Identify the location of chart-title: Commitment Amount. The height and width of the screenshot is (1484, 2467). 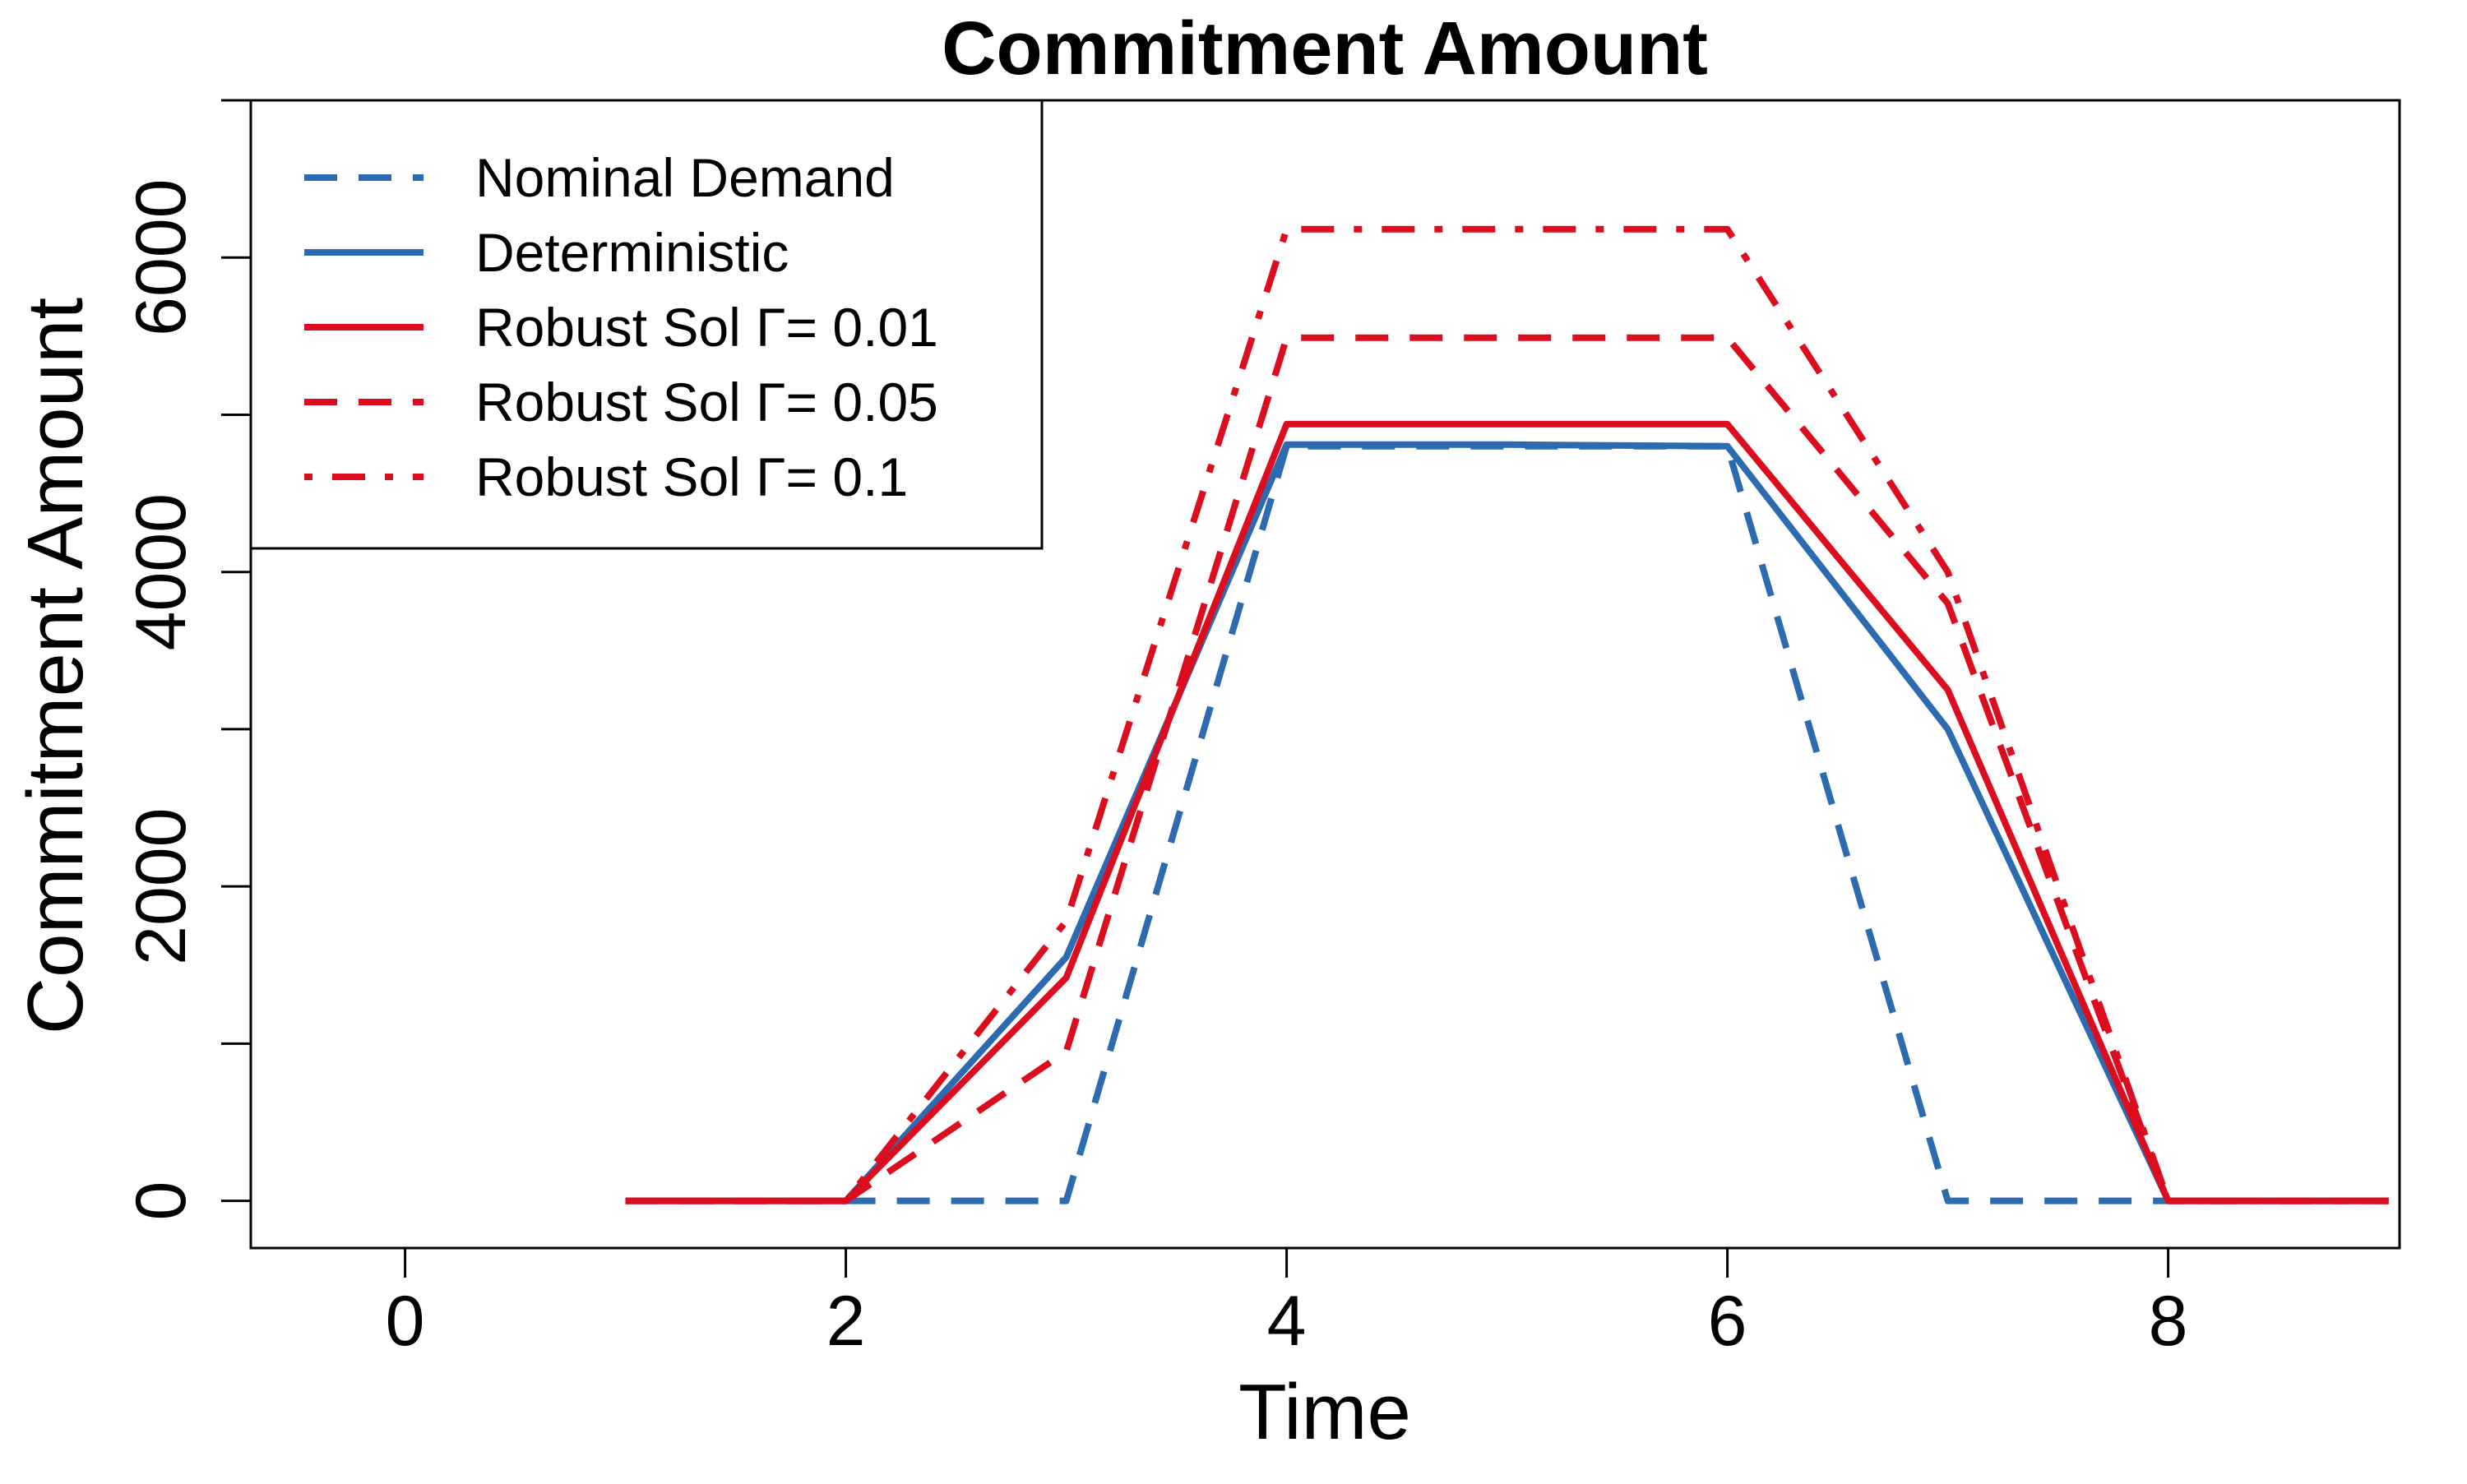
(1325, 48).